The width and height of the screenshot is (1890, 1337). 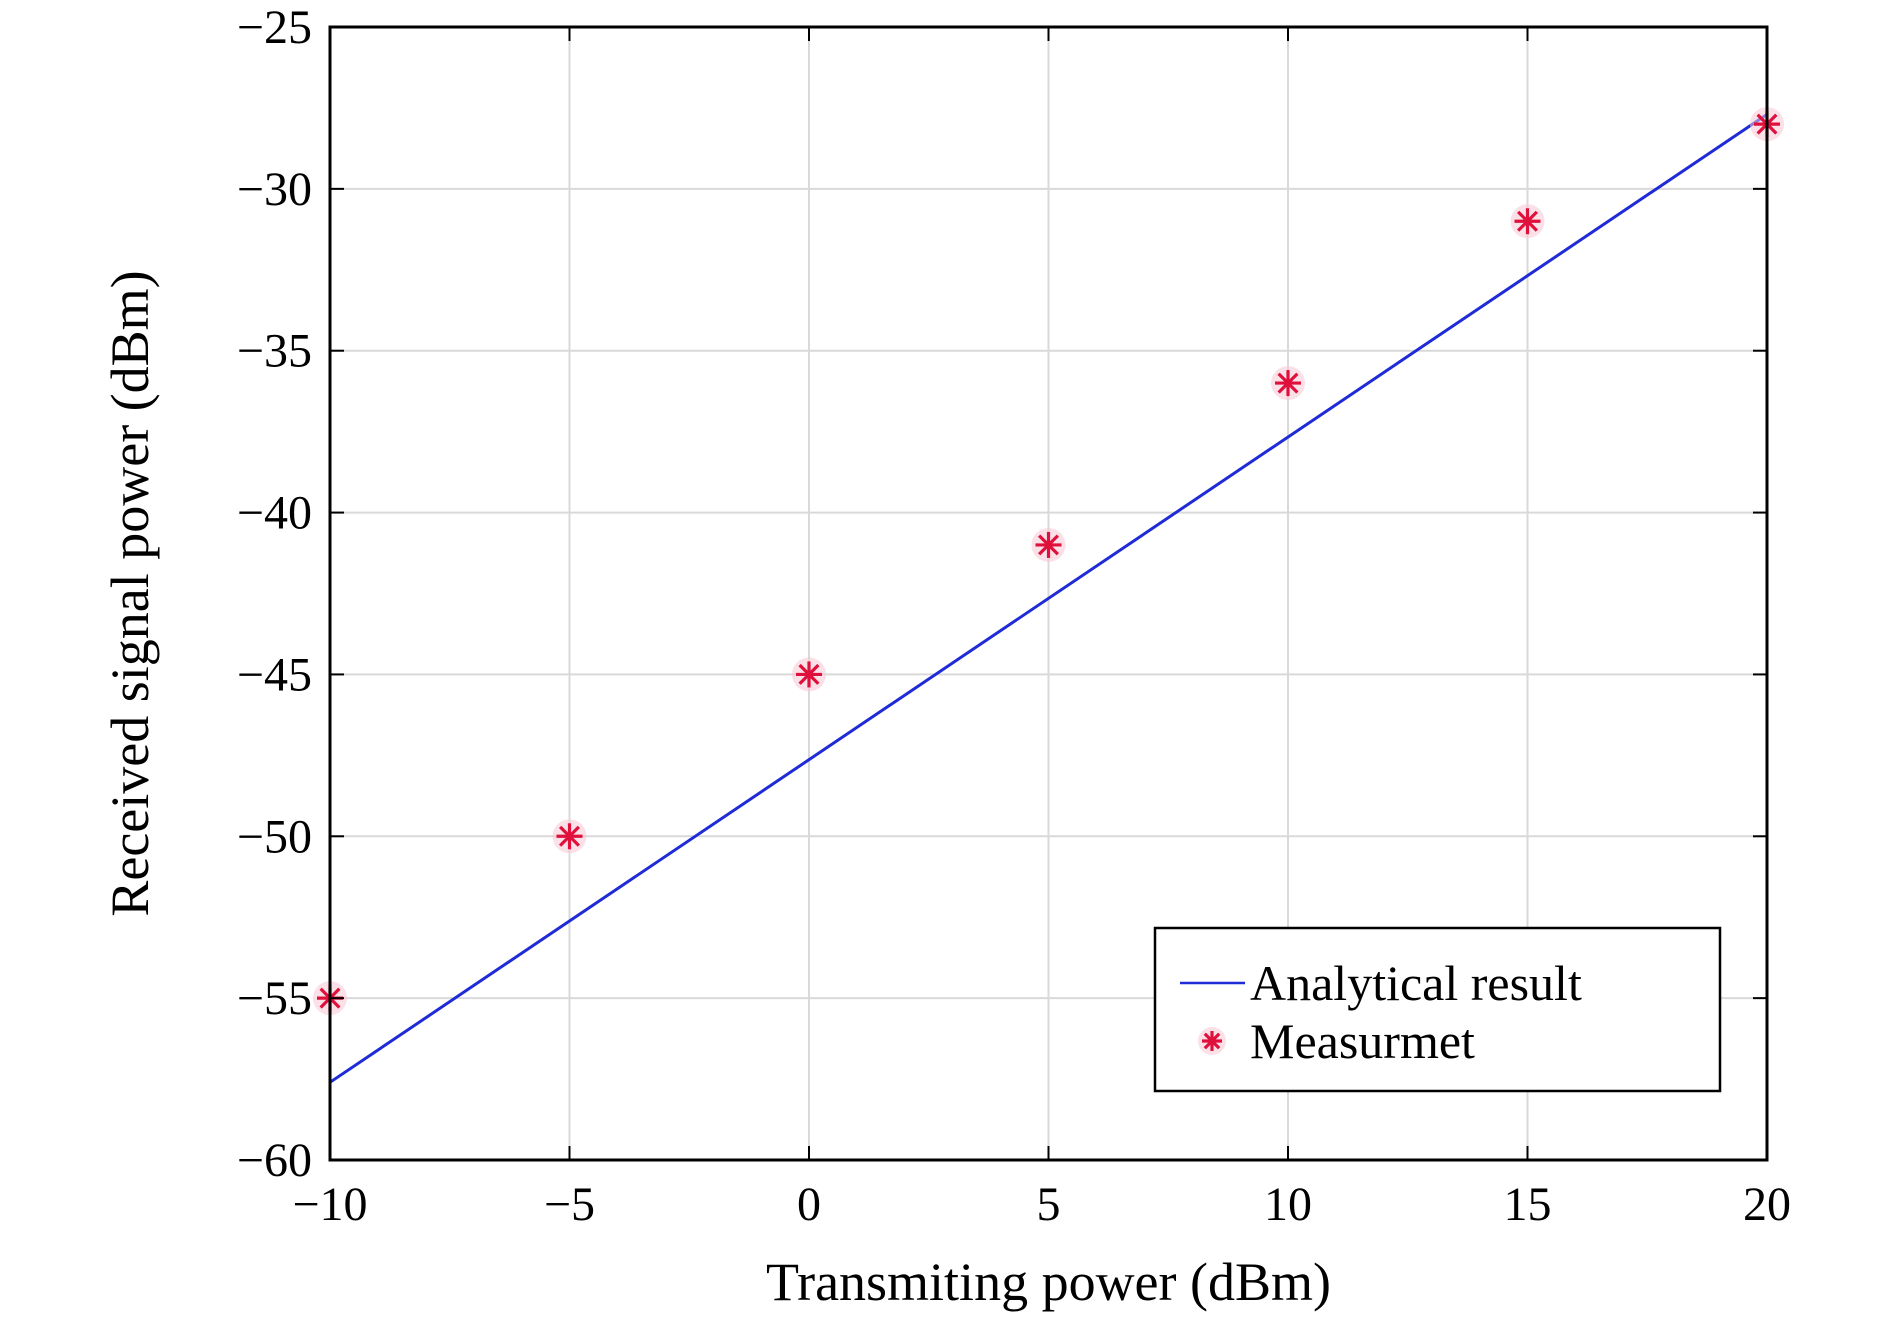 What do you see at coordinates (274, 189) in the screenshot?
I see `y-tick-label: −30` at bounding box center [274, 189].